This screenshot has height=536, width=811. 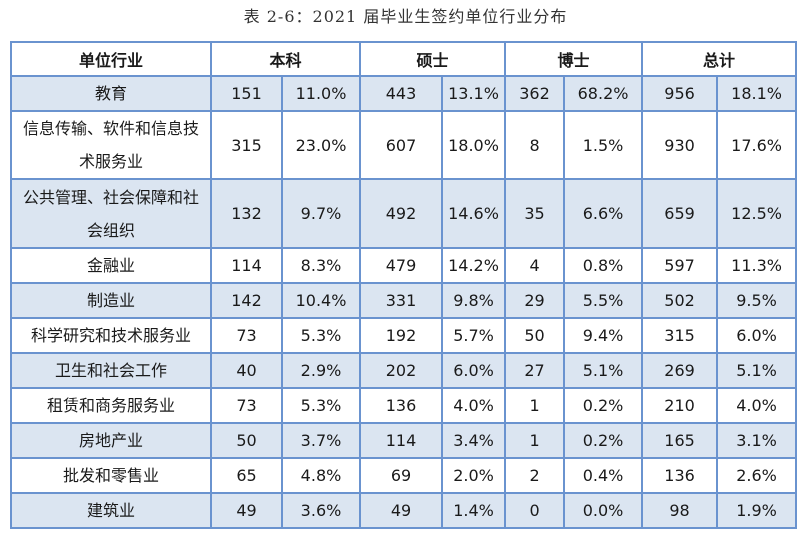 What do you see at coordinates (474, 145) in the screenshot?
I see `master-percent-cell: 18.0%` at bounding box center [474, 145].